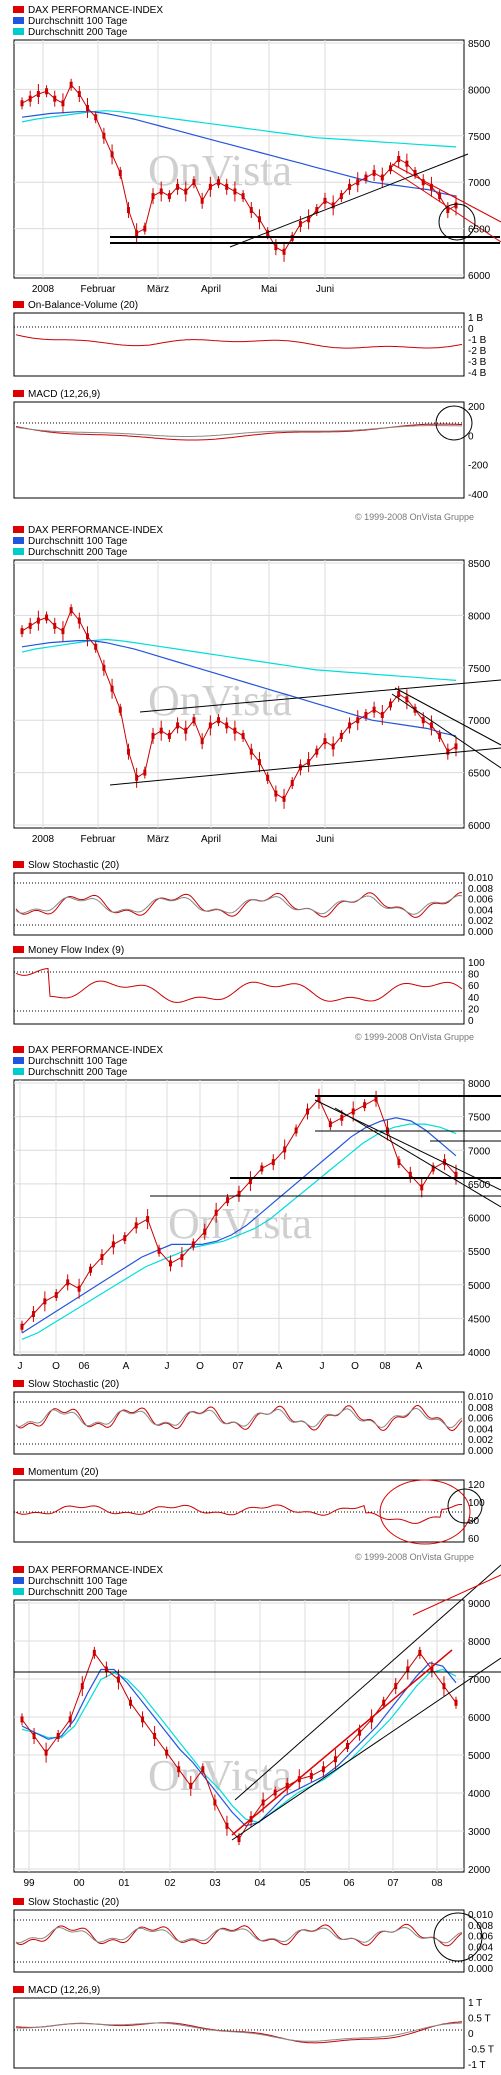 Image resolution: width=501 pixels, height=2075 pixels. I want to click on x-tick-label: 05, so click(305, 1883).